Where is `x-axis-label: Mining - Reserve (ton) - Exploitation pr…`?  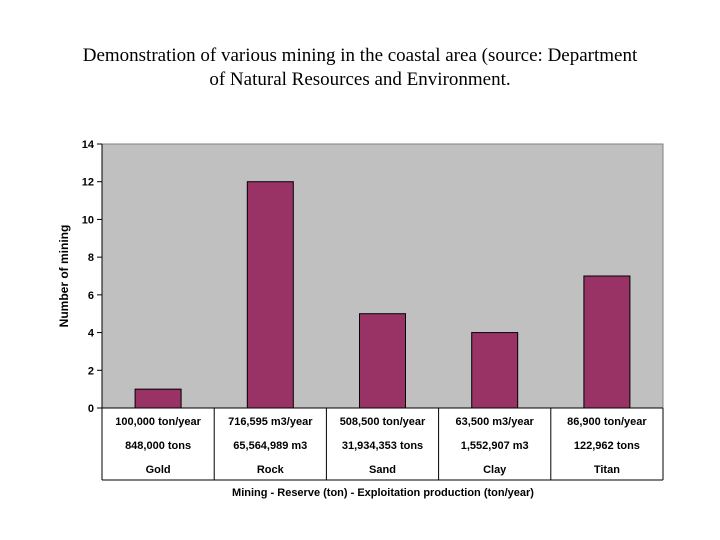
x-axis-label: Mining - Reserve (ton) - Exploitation pr… is located at coordinates (383, 493).